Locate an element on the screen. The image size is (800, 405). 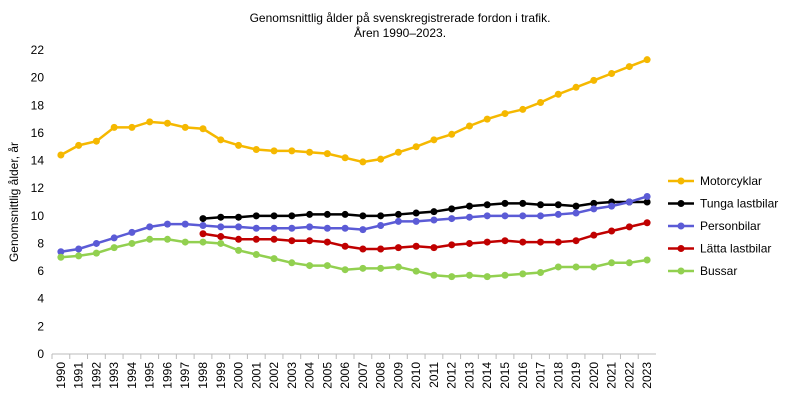
x-tick-label: 2013 is located at coordinates (469, 375).